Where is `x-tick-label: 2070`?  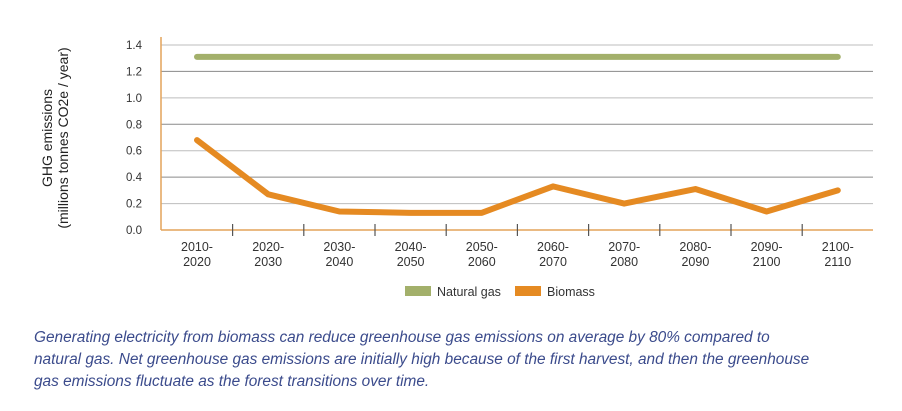
x-tick-label: 2070 is located at coordinates (553, 262).